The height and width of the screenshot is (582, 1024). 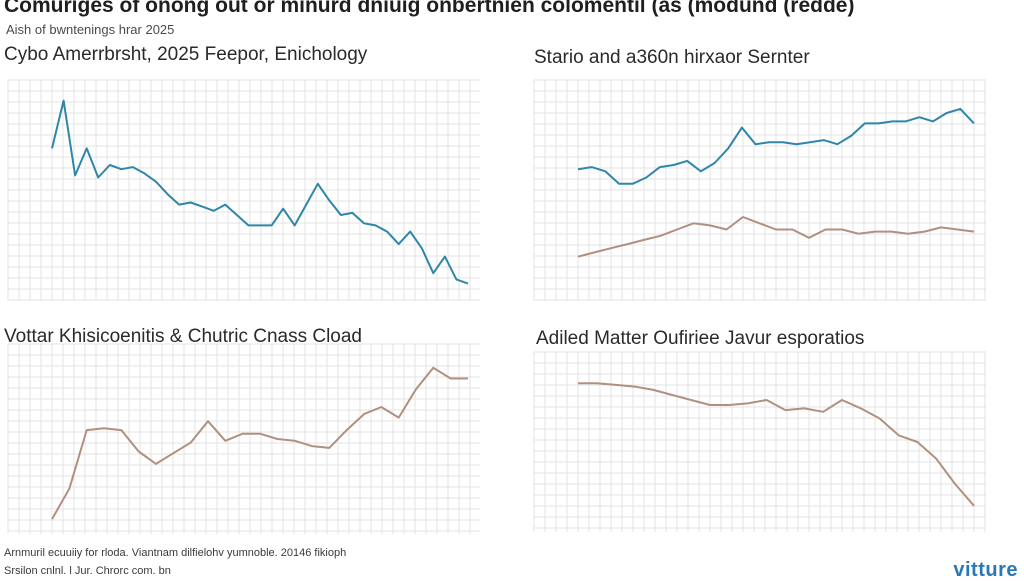 I want to click on panel-title-2: Stario and a360n hirxaor Sernter, so click(x=672, y=57).